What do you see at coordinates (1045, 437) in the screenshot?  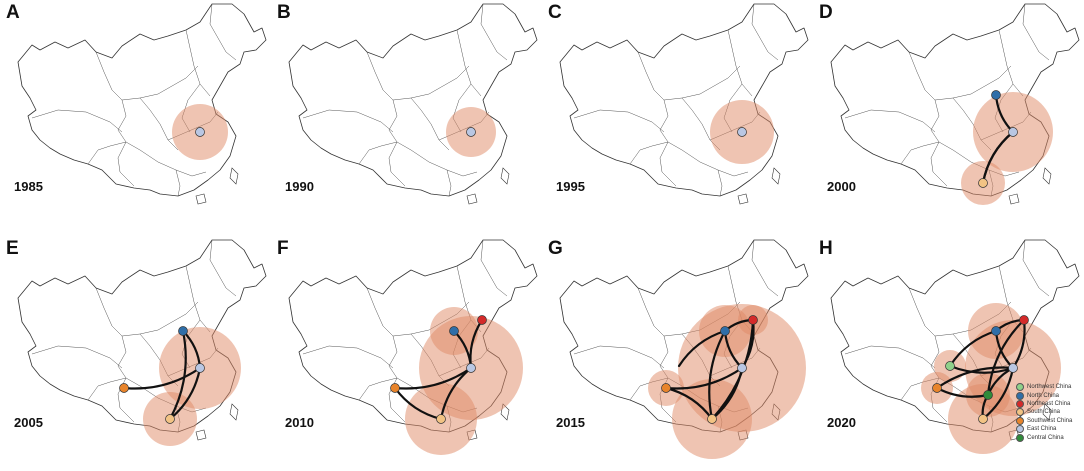 I see `legend-label: Central China` at bounding box center [1045, 437].